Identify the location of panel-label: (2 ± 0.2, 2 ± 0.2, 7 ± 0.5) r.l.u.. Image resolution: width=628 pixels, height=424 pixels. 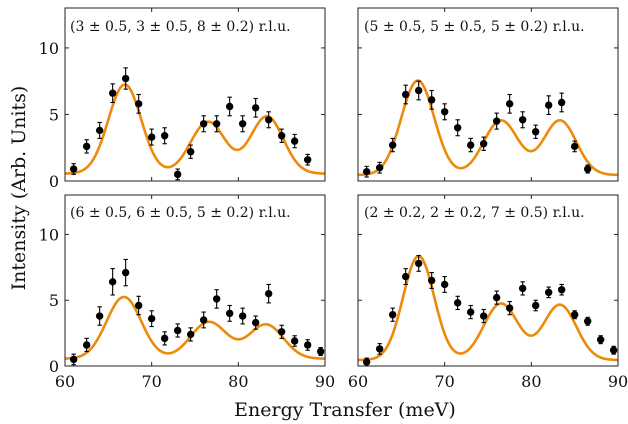
(474, 213).